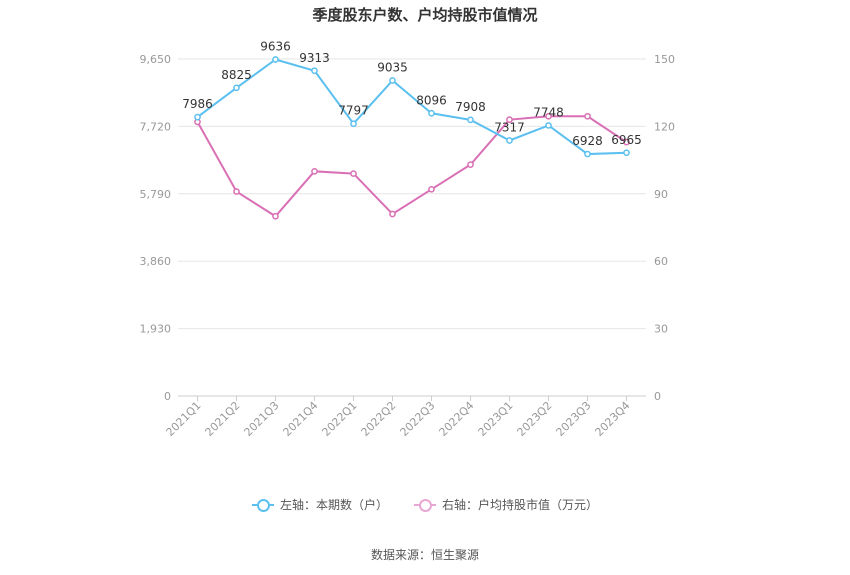  I want to click on data-label: 8825, so click(236, 75).